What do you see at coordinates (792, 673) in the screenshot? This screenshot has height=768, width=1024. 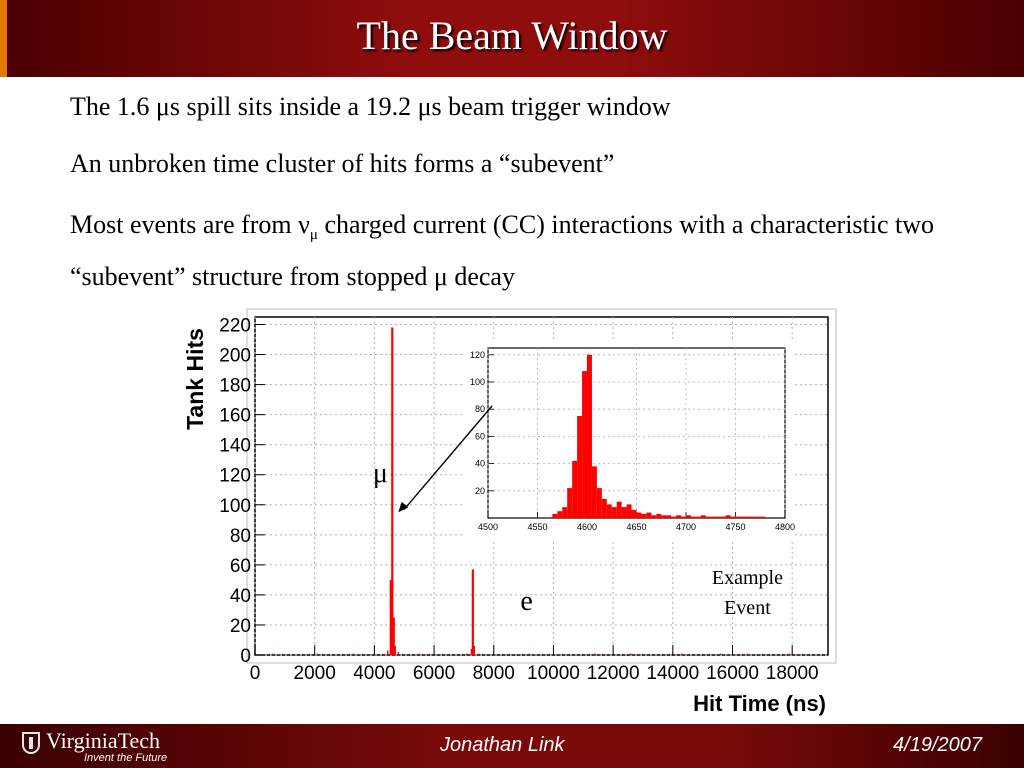 I see `x-tick-label: 18000` at bounding box center [792, 673].